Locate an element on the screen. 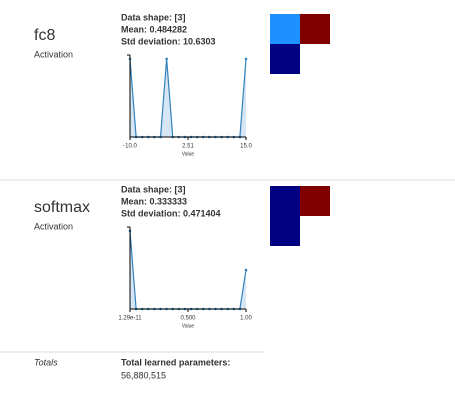 This screenshot has width=455, height=411. layer-stat: Std deviation: 0.471404 is located at coordinates (171, 213).